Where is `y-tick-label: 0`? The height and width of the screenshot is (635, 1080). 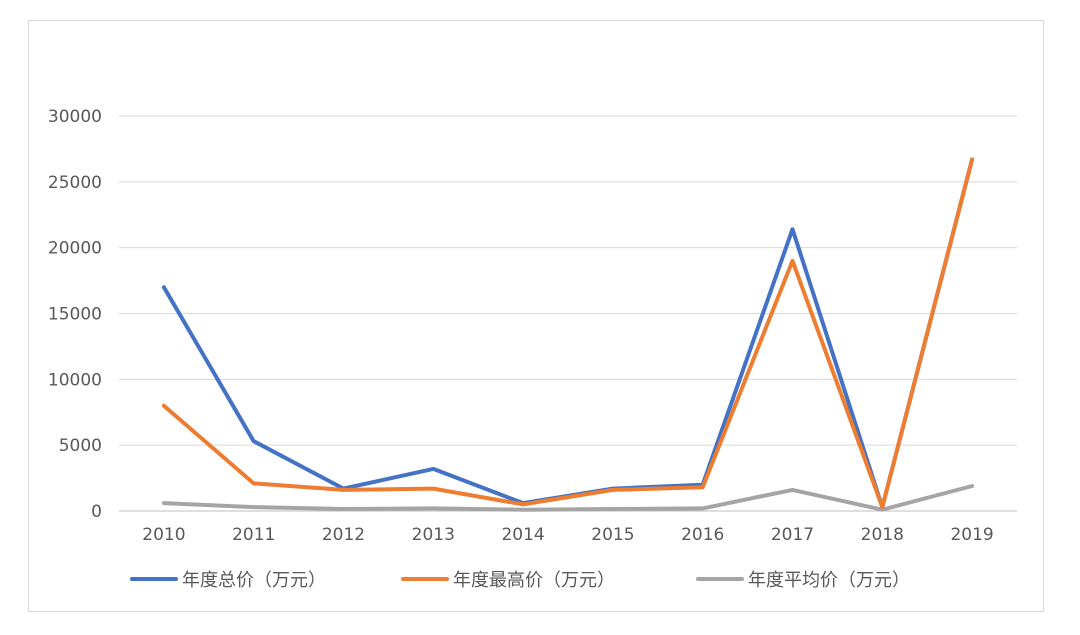
y-tick-label: 0 is located at coordinates (96, 512).